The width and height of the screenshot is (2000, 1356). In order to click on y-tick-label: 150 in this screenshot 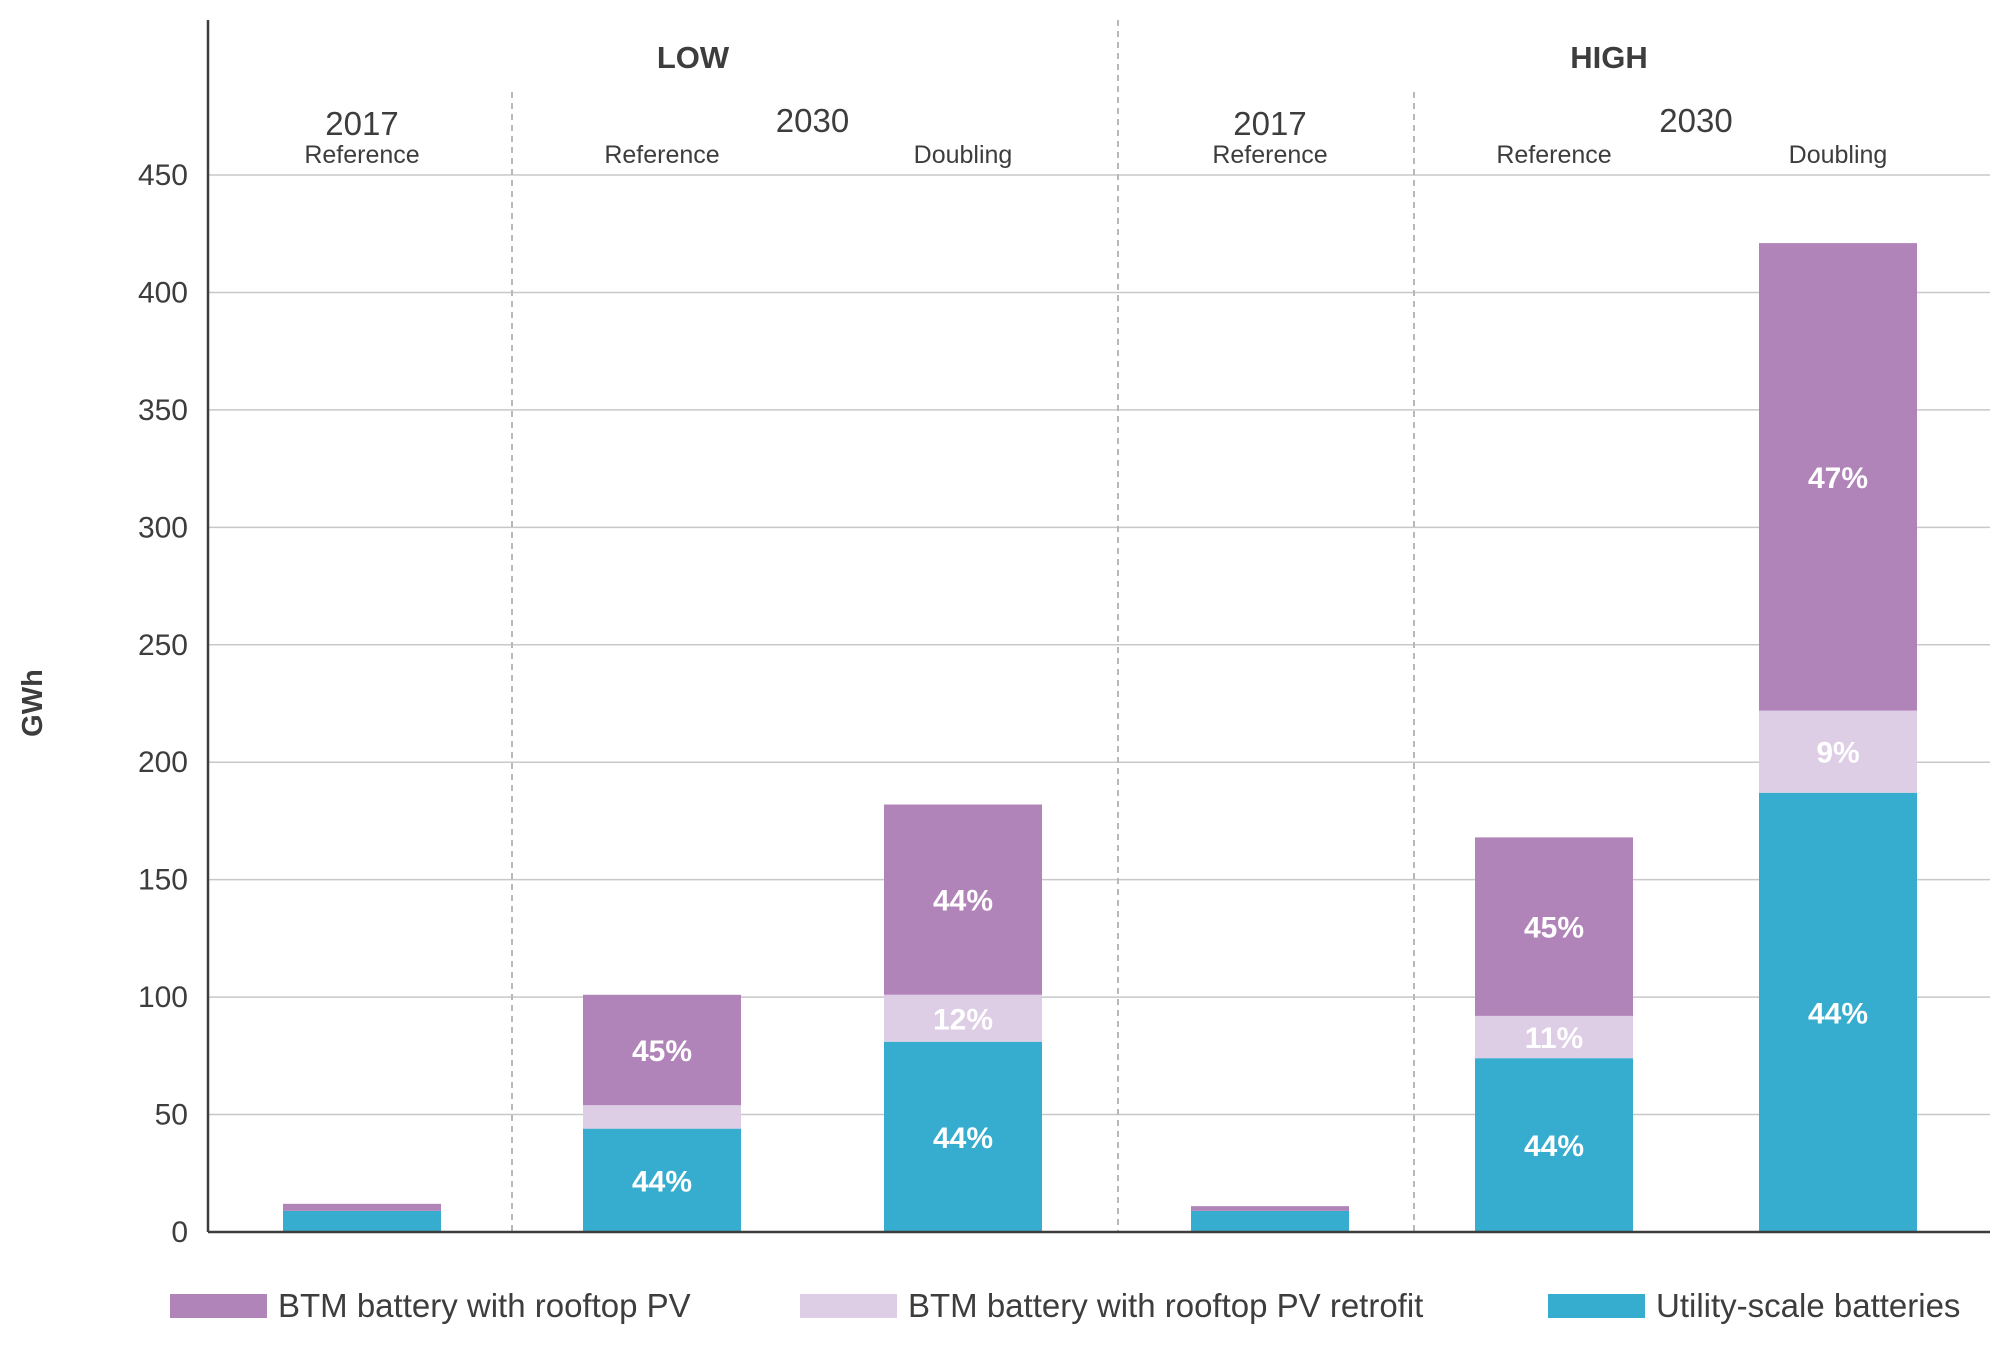, I will do `click(163, 880)`.